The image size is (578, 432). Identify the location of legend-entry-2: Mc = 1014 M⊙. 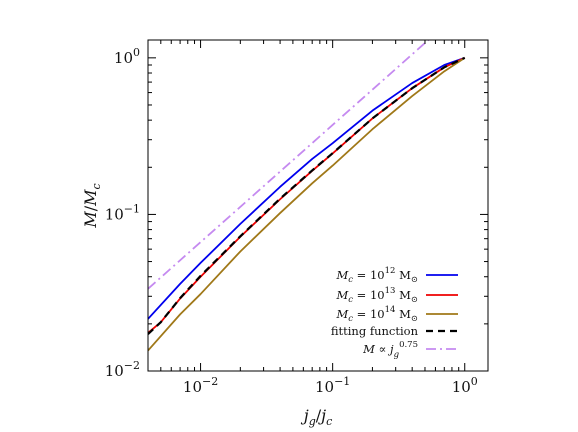
(396, 314).